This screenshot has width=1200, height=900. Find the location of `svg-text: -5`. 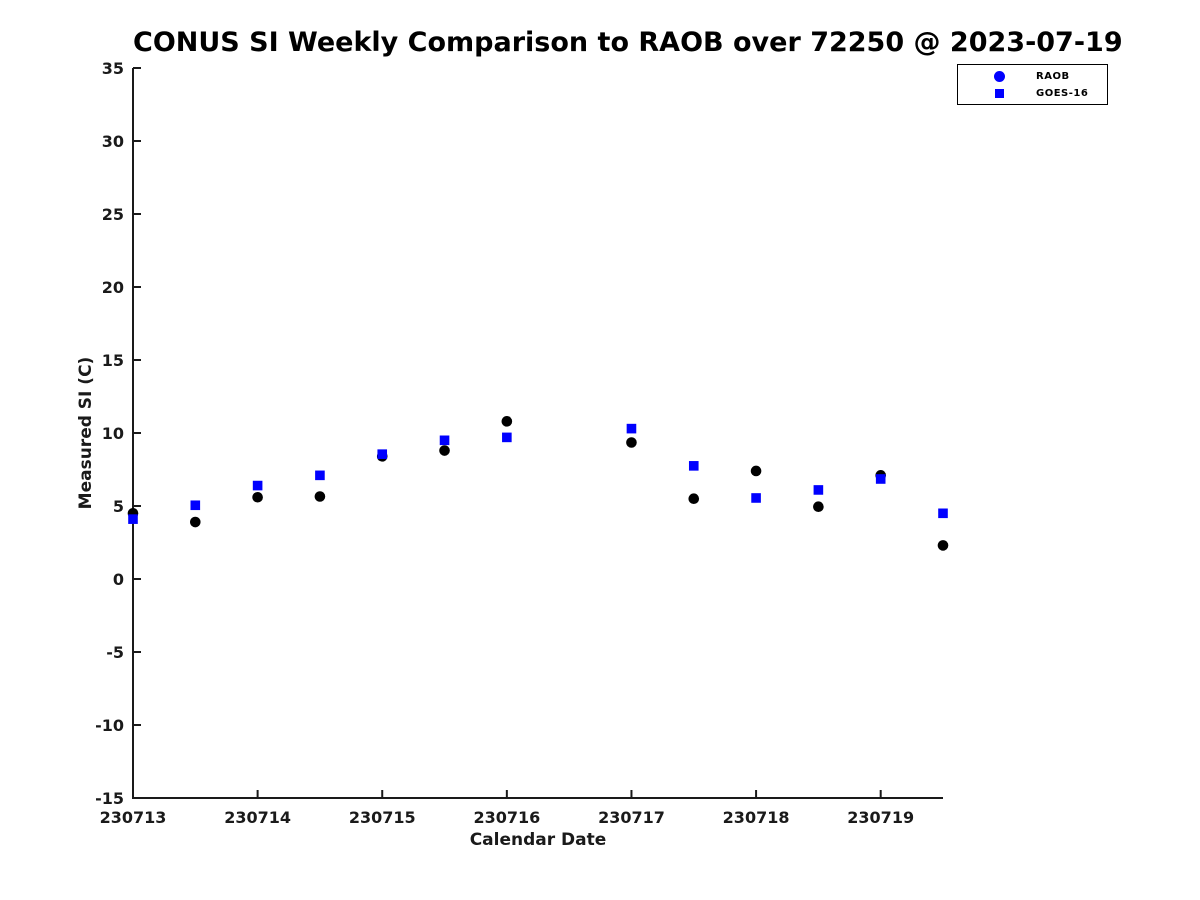

svg-text: -5 is located at coordinates (115, 652).